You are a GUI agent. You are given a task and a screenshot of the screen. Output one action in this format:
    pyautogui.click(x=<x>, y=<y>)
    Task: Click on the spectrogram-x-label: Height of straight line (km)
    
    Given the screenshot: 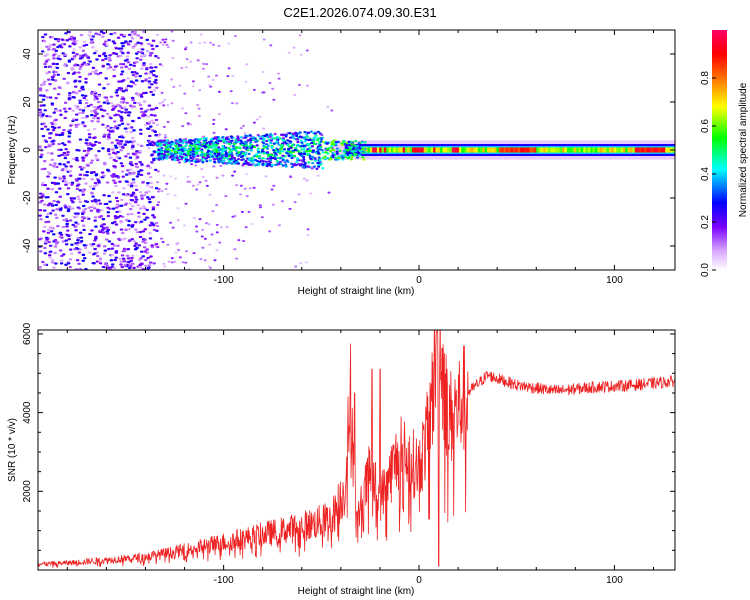 What is the action you would take?
    pyautogui.click(x=356, y=291)
    